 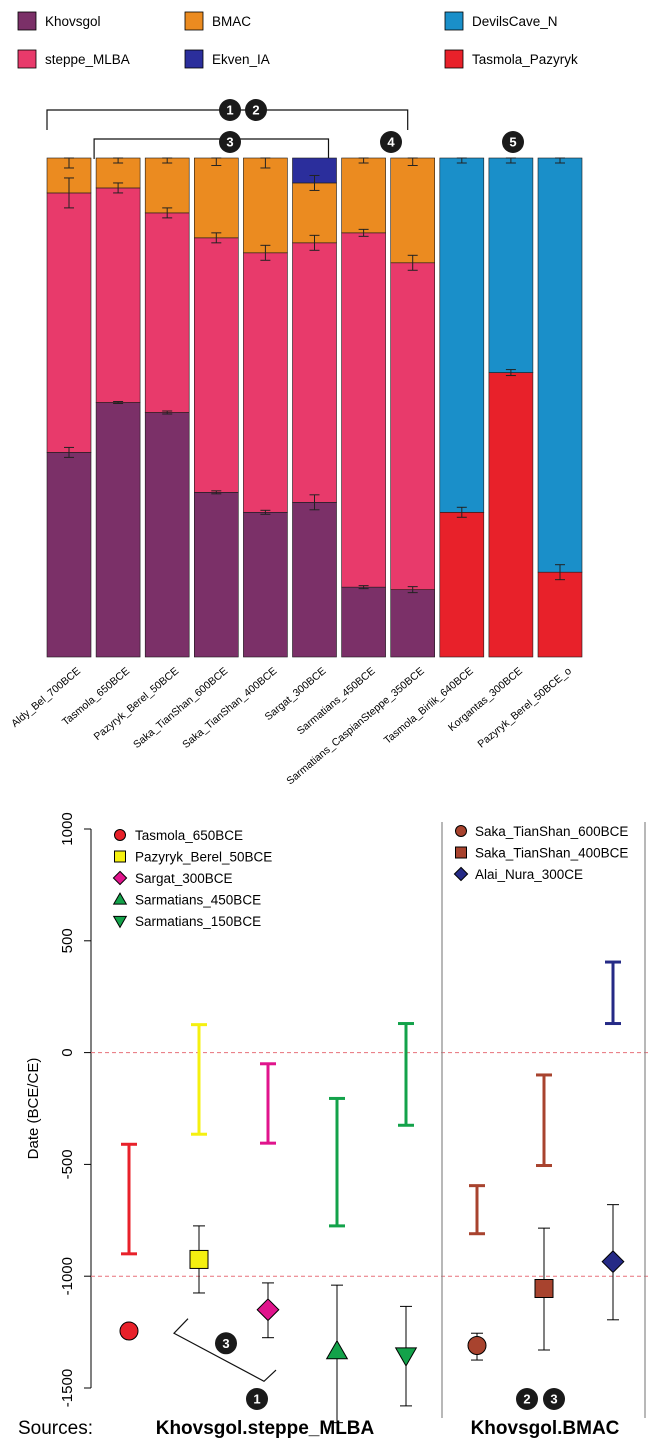 What do you see at coordinates (186, 921) in the screenshot?
I see `scatter-legend-item-Sarmatians_150BCE: Sarmatians_150BCE` at bounding box center [186, 921].